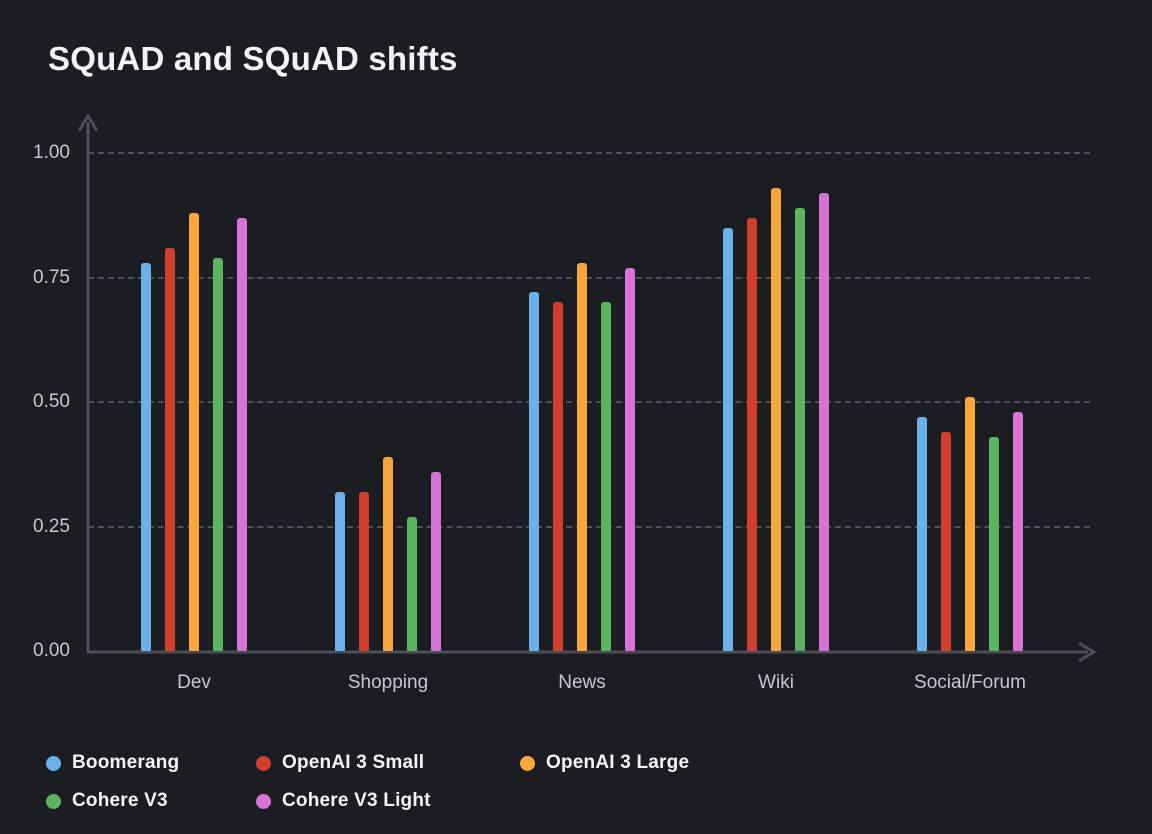 The width and height of the screenshot is (1152, 834). I want to click on legend-item-cohere-v3: Cohere V3, so click(107, 801).